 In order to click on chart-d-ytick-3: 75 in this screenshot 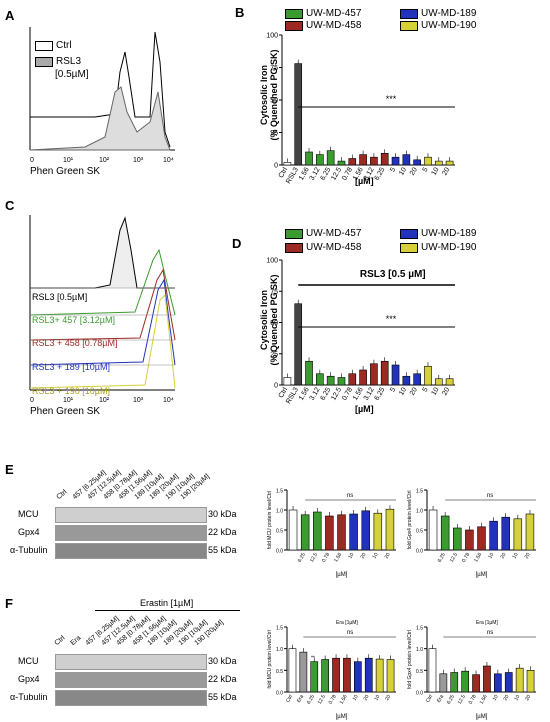, I will do `click(274, 292)`.